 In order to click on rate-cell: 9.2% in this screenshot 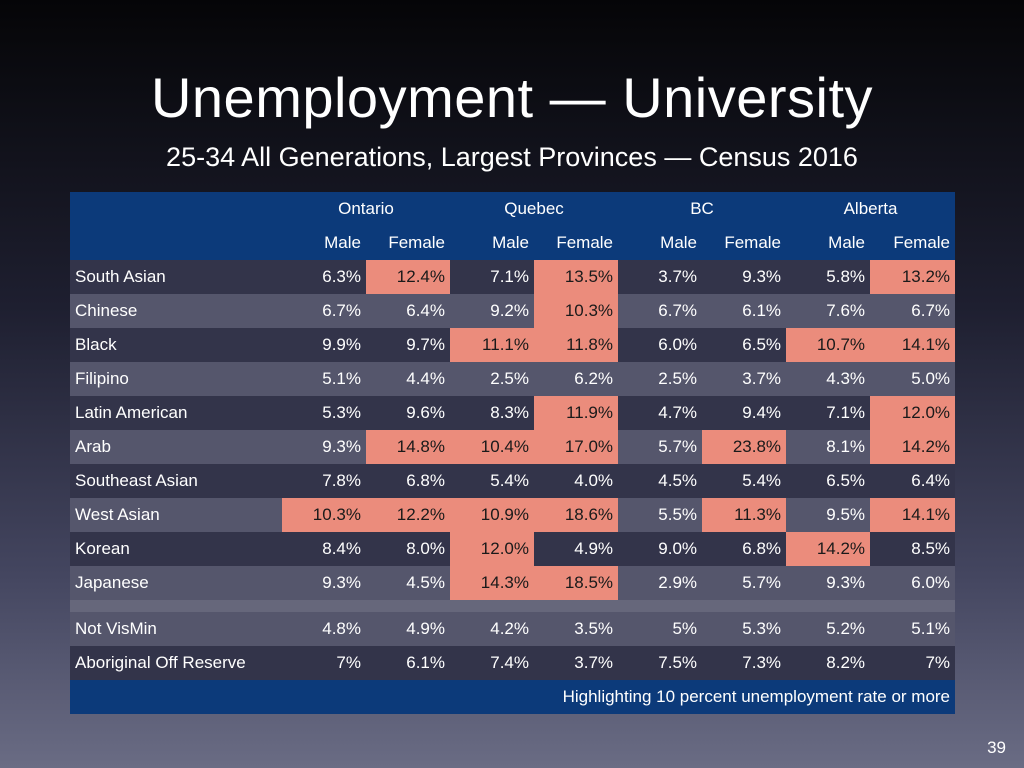, I will do `click(492, 311)`.